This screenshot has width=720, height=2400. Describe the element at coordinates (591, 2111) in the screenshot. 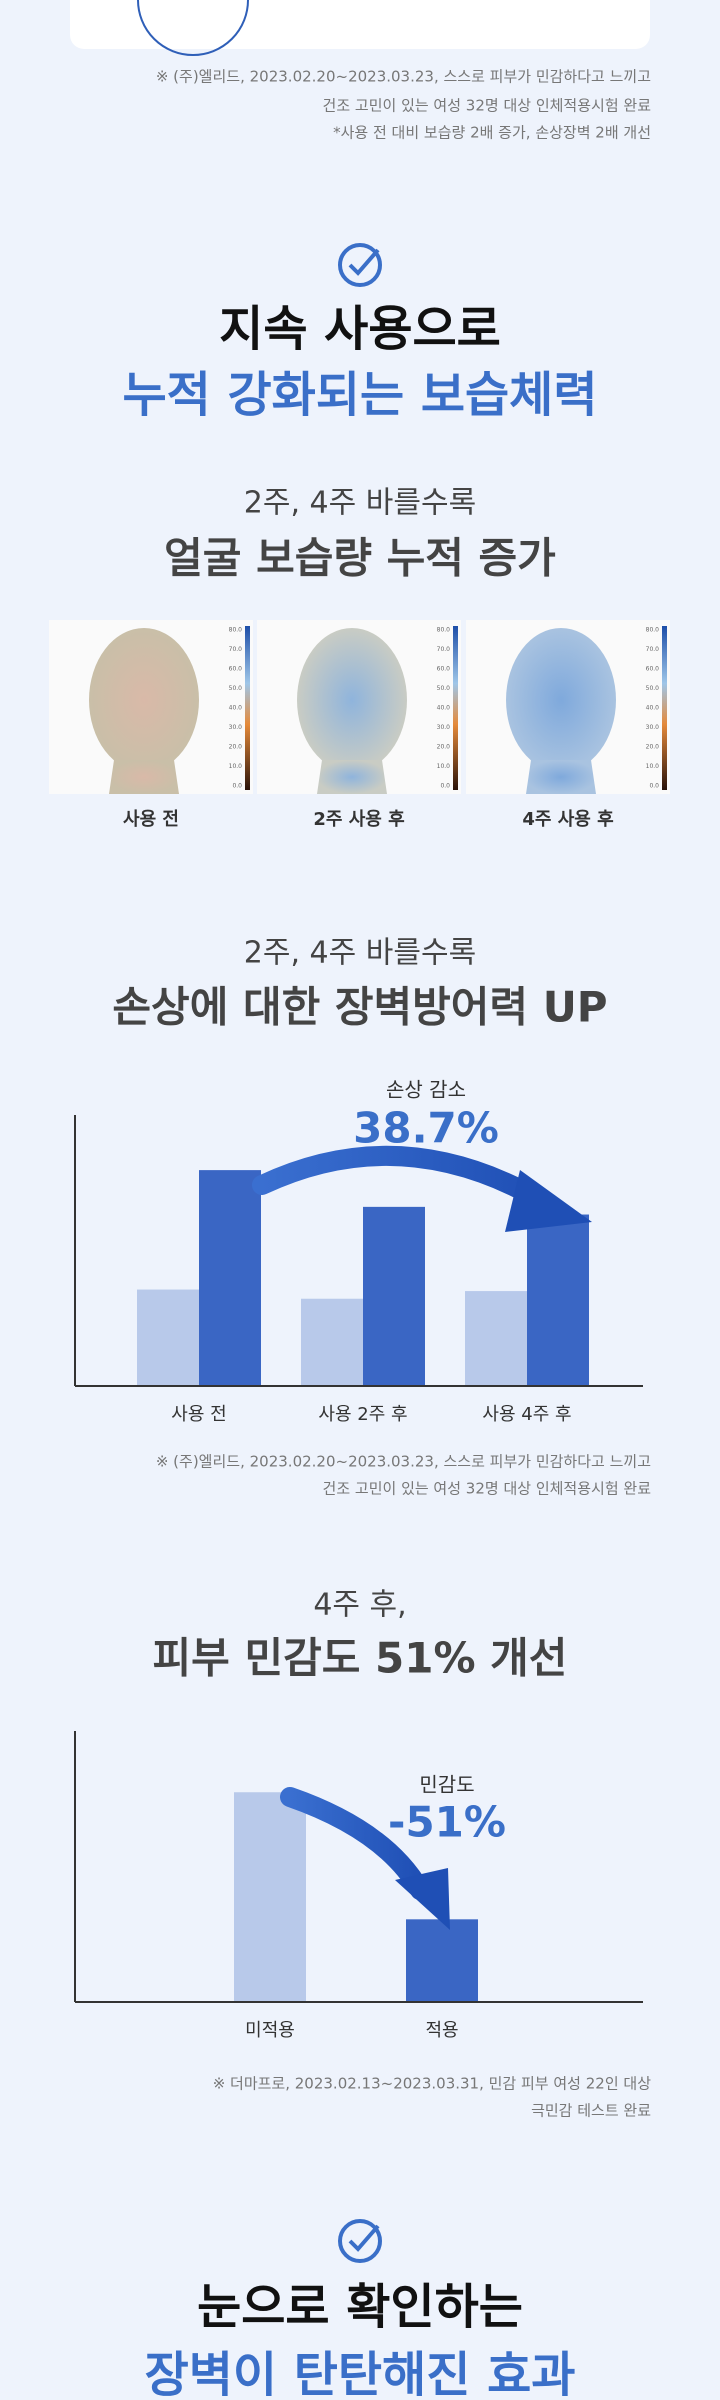

I see `footnote: 극민감 테스트 완료` at that location.